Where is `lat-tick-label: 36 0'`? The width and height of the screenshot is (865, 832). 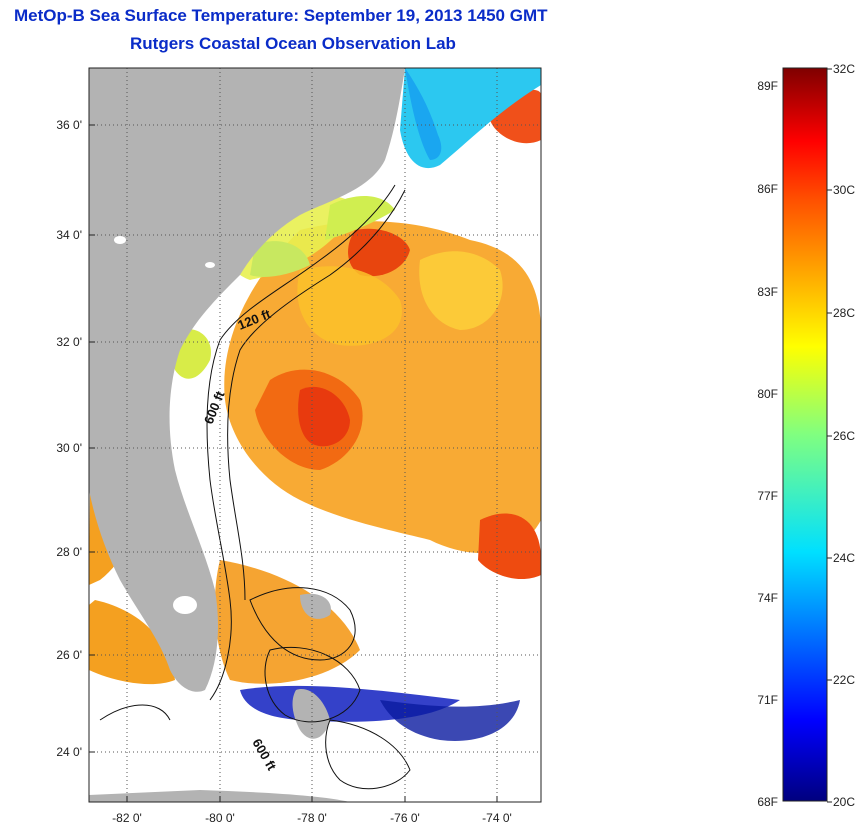 lat-tick-label: 36 0' is located at coordinates (69, 125).